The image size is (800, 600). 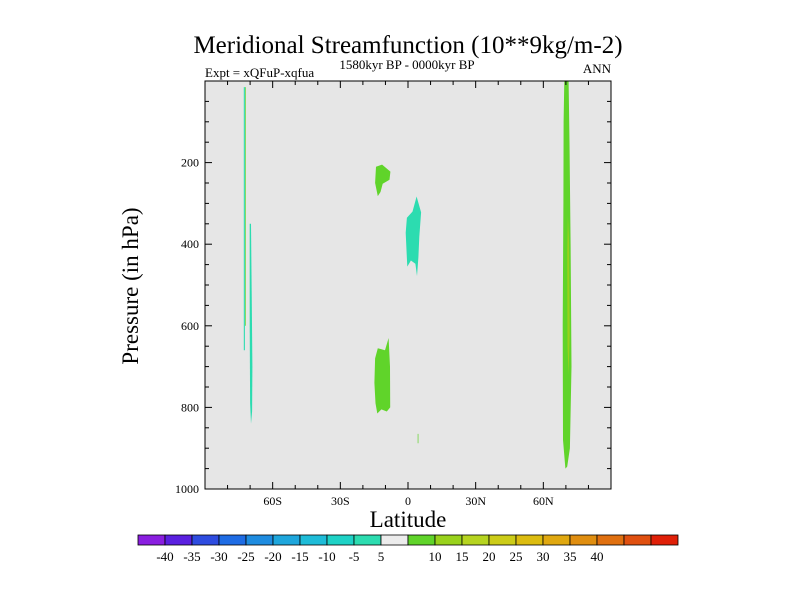 What do you see at coordinates (190, 326) in the screenshot?
I see `y-tick-label: 600` at bounding box center [190, 326].